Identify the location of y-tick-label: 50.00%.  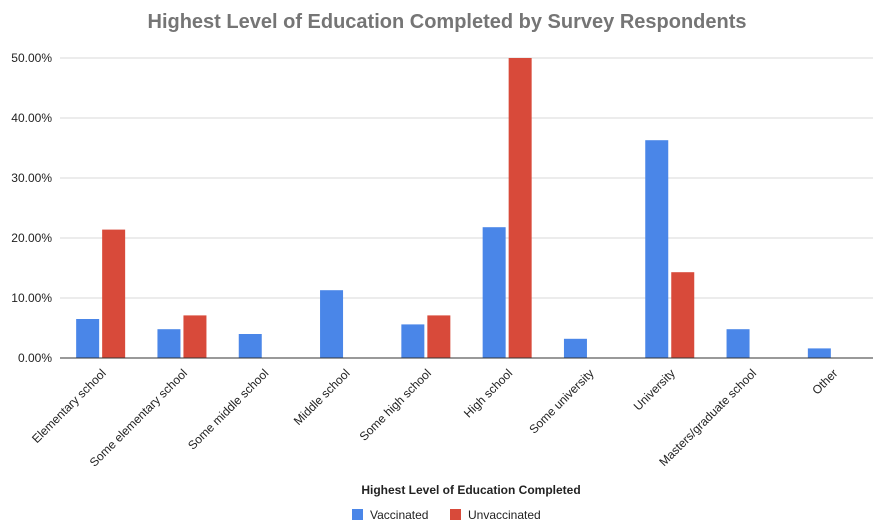
(31, 58).